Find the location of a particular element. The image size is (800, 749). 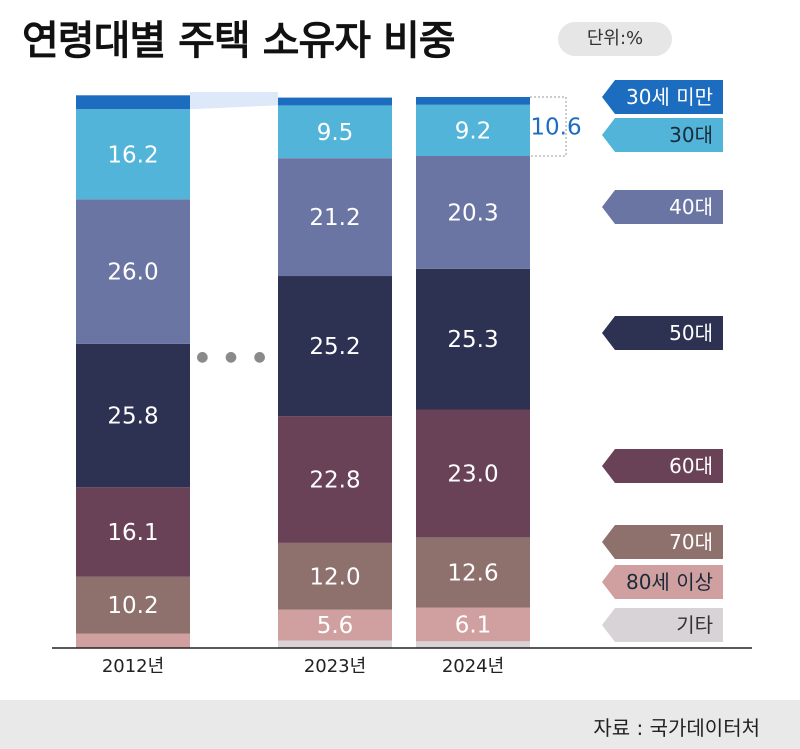

data-label: 20.3 is located at coordinates (472, 213).